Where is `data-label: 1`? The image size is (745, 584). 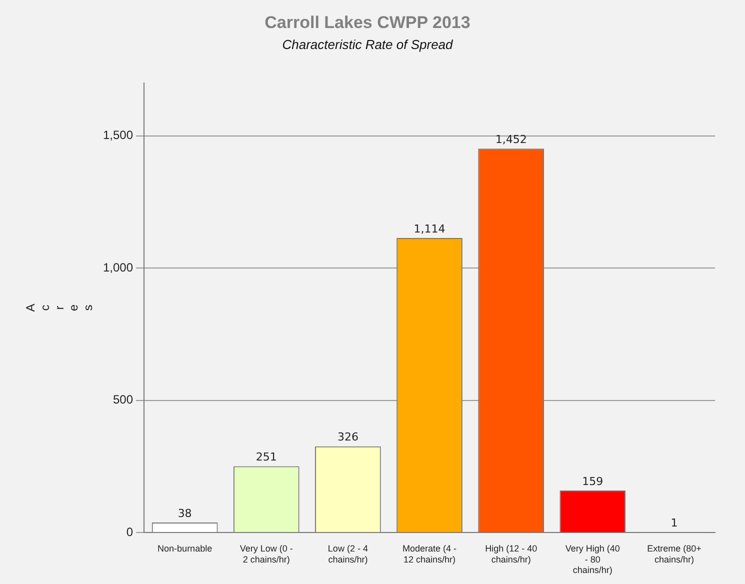 data-label: 1 is located at coordinates (674, 523).